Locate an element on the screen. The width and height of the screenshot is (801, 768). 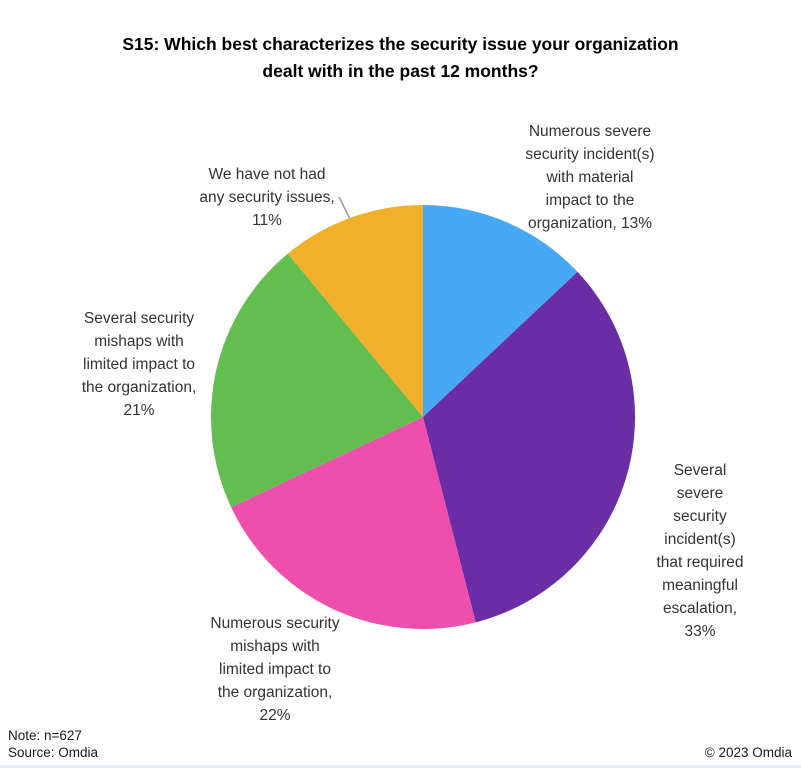
bottom-divider is located at coordinates (400, 766).